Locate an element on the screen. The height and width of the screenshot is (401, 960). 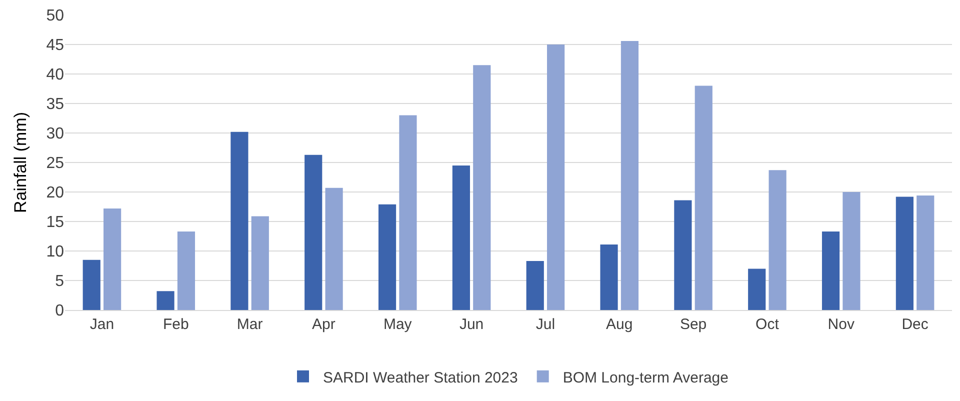
y-tick-label: 0 is located at coordinates (59, 311).